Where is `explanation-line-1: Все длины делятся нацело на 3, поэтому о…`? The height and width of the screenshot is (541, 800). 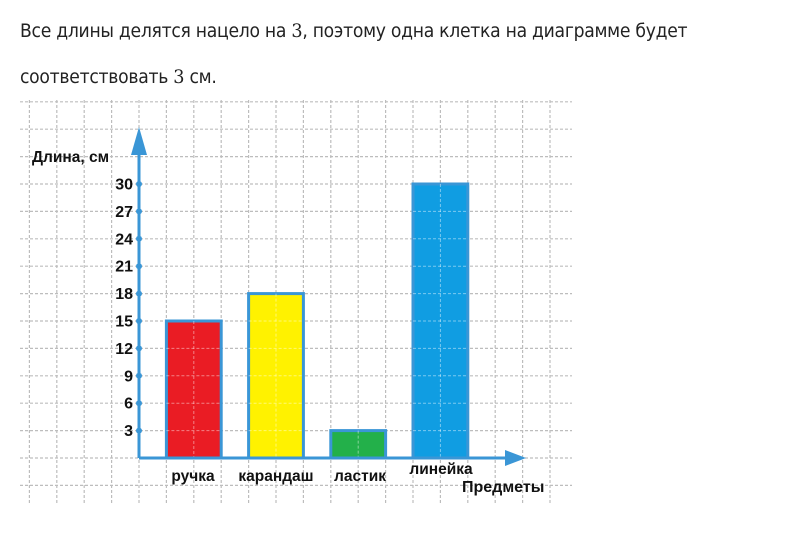
explanation-line-1: Все длины делятся нацело на 3, поэтому о… is located at coordinates (354, 31).